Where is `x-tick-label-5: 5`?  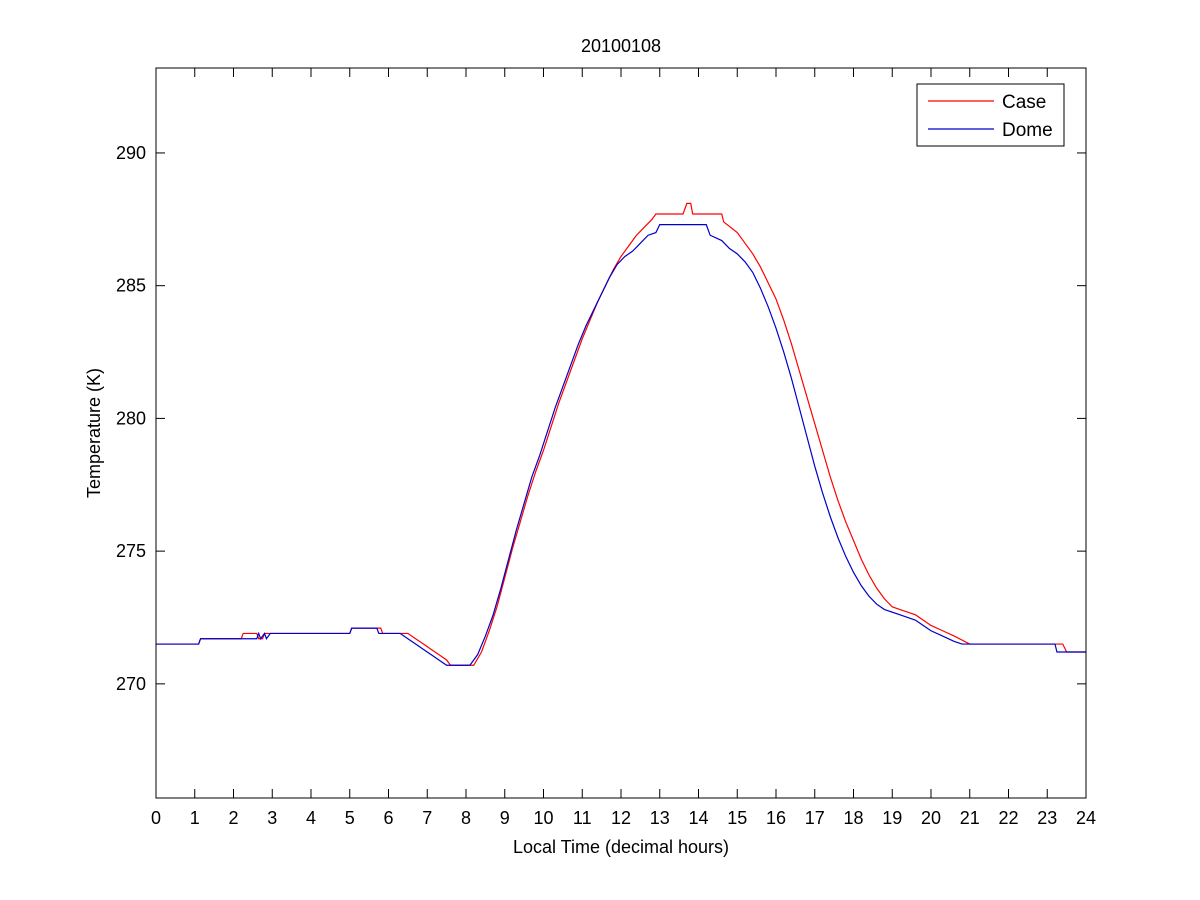 x-tick-label-5: 5 is located at coordinates (350, 818).